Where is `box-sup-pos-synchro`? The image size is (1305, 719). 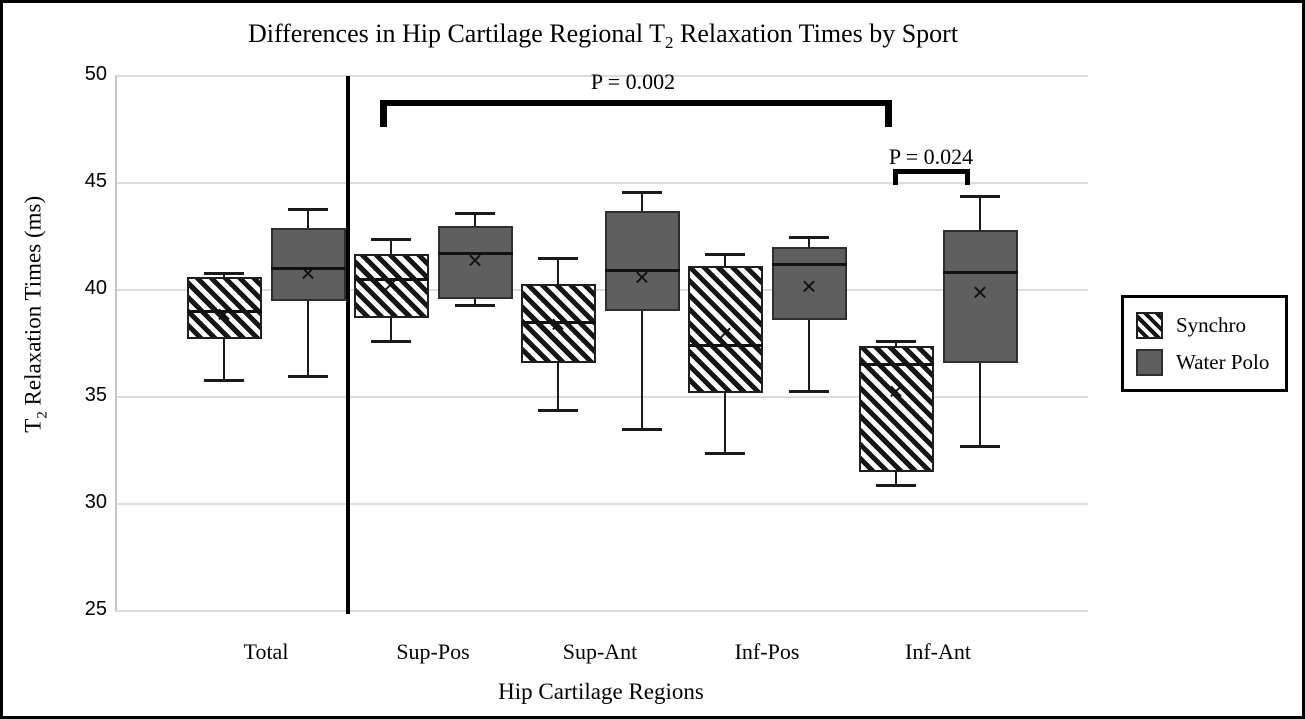
box-sup-pos-synchro is located at coordinates (391, 285).